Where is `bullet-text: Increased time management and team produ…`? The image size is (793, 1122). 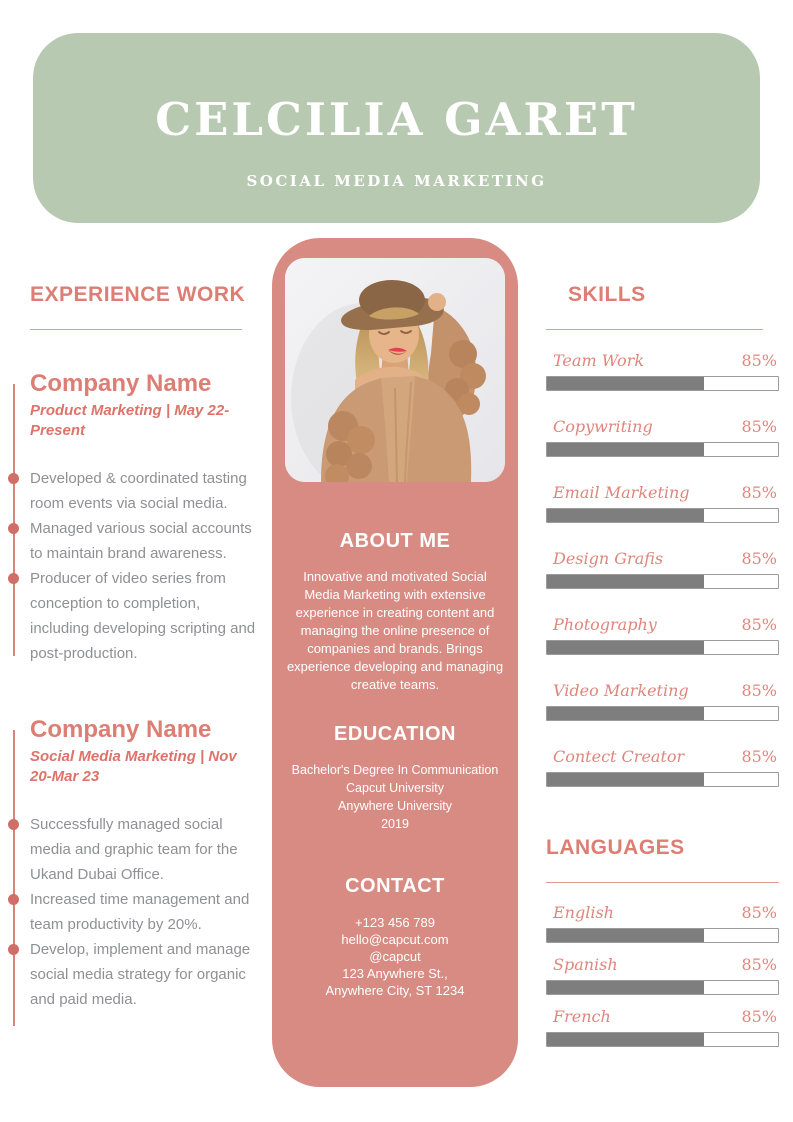
bullet-text: Increased time management and team produ… is located at coordinates (140, 912).